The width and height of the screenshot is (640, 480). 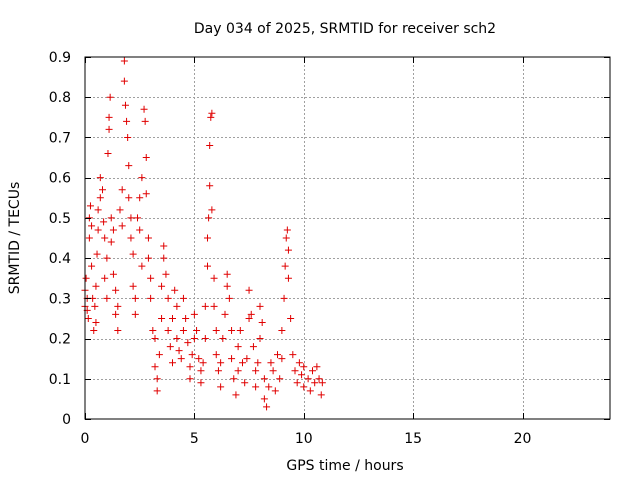 What do you see at coordinates (15, 238) in the screenshot?
I see `y-axis-label: SRMTID / TECUs` at bounding box center [15, 238].